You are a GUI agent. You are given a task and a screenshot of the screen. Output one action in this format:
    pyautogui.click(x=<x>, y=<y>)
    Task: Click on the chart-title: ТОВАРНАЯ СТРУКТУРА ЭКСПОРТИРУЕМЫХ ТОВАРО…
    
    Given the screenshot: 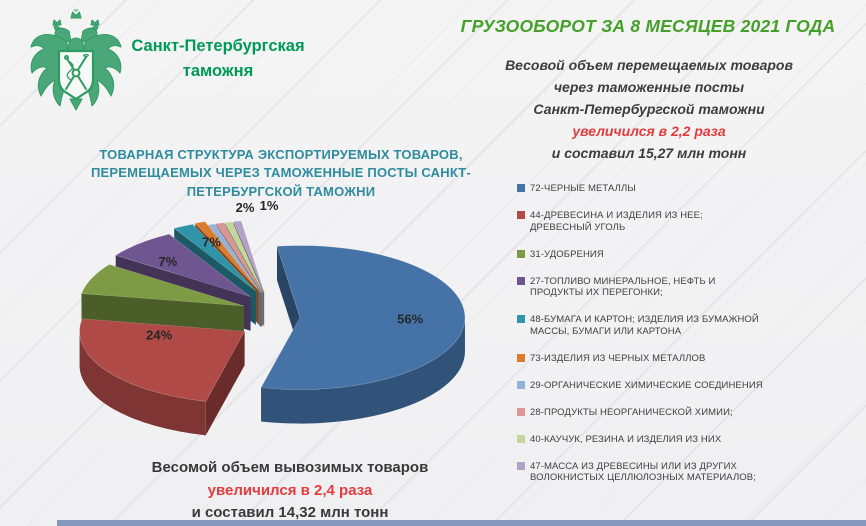 What is the action you would take?
    pyautogui.click(x=281, y=173)
    